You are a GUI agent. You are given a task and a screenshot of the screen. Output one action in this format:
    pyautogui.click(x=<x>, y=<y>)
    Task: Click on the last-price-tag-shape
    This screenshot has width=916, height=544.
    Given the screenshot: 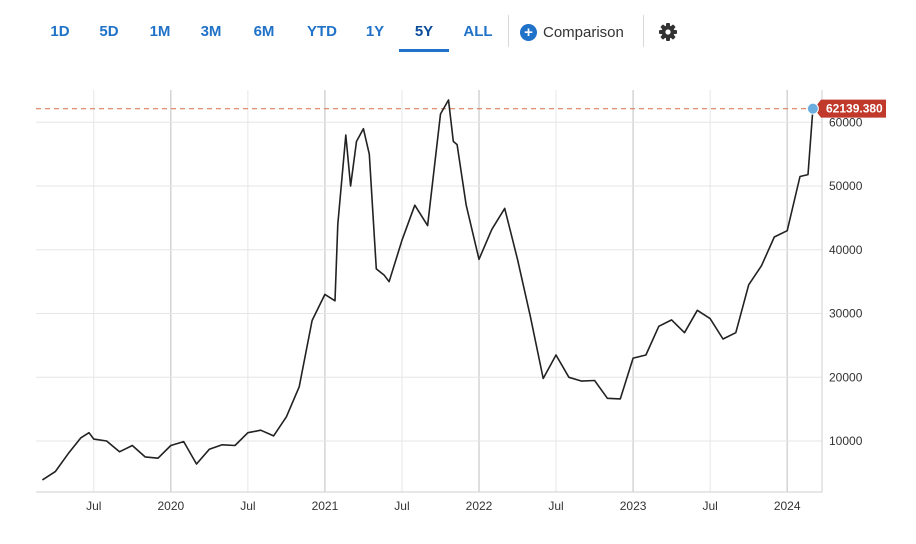 What is the action you would take?
    pyautogui.click(x=850, y=108)
    